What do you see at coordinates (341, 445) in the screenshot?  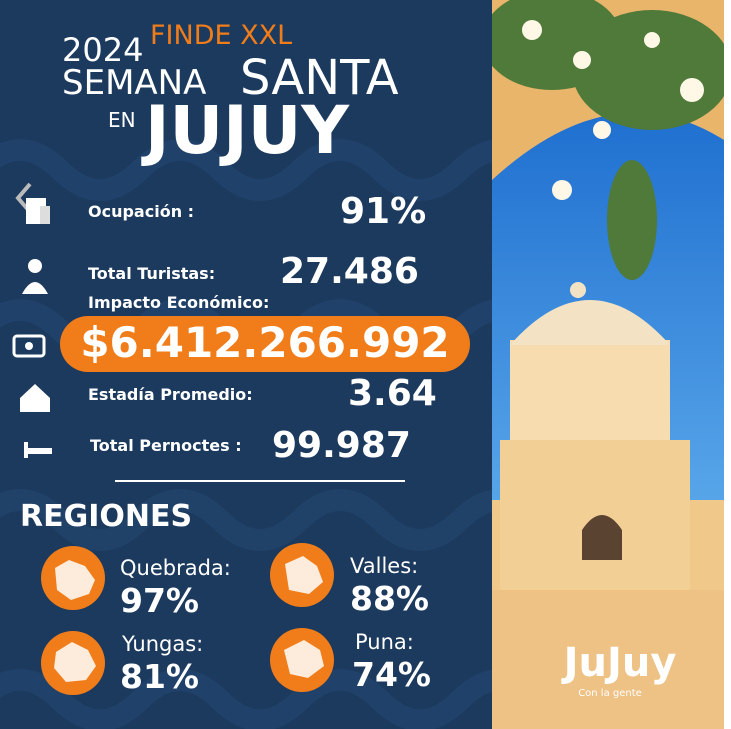 I see `stat-value: 99.987` at bounding box center [341, 445].